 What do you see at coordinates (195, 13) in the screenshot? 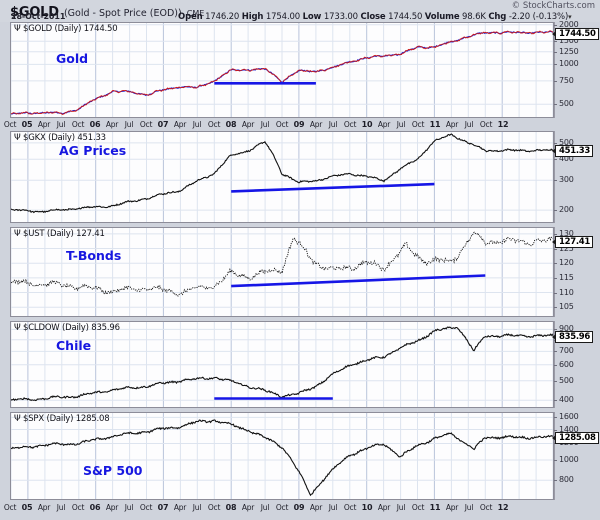
I see `exchange-label: CME` at bounding box center [195, 13].